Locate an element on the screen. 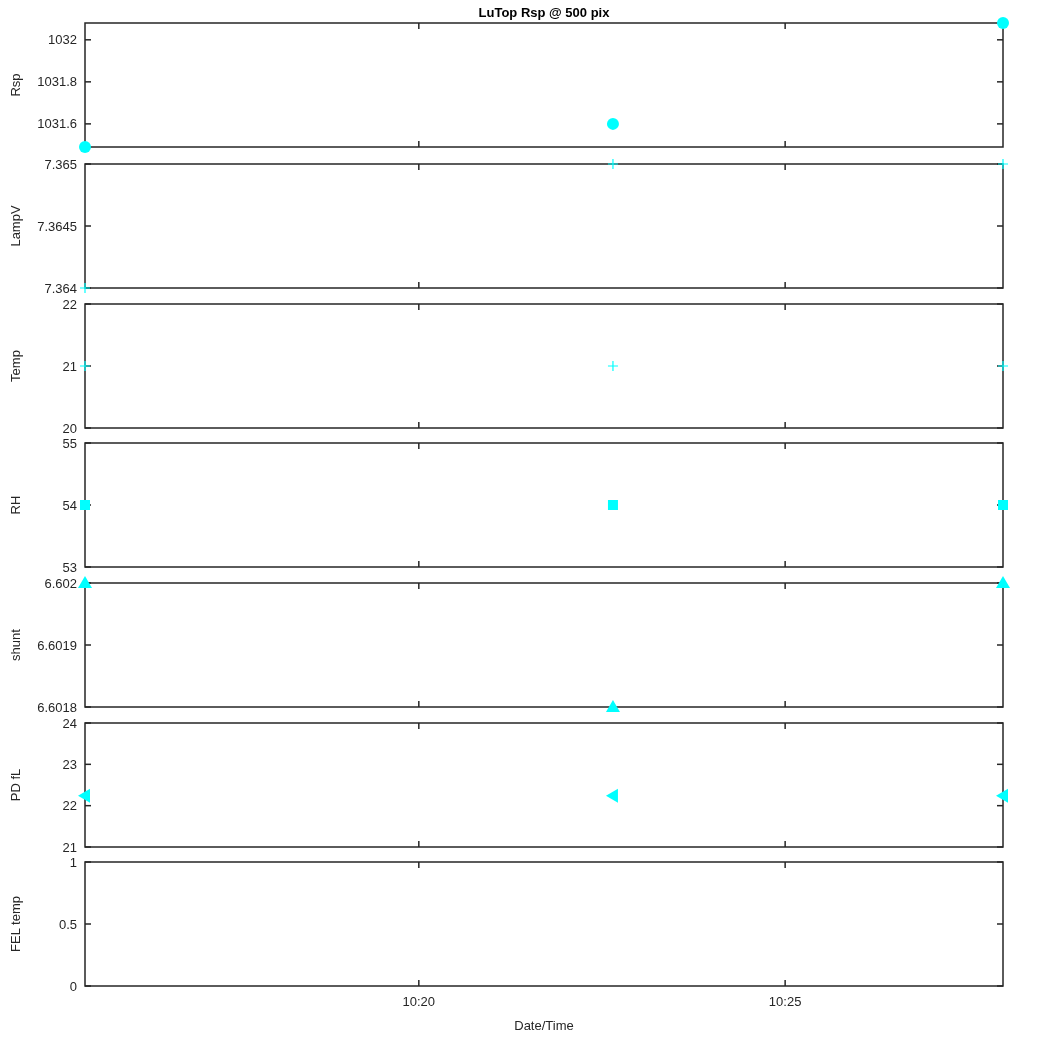  y-tick-label: 0 is located at coordinates (73, 986).